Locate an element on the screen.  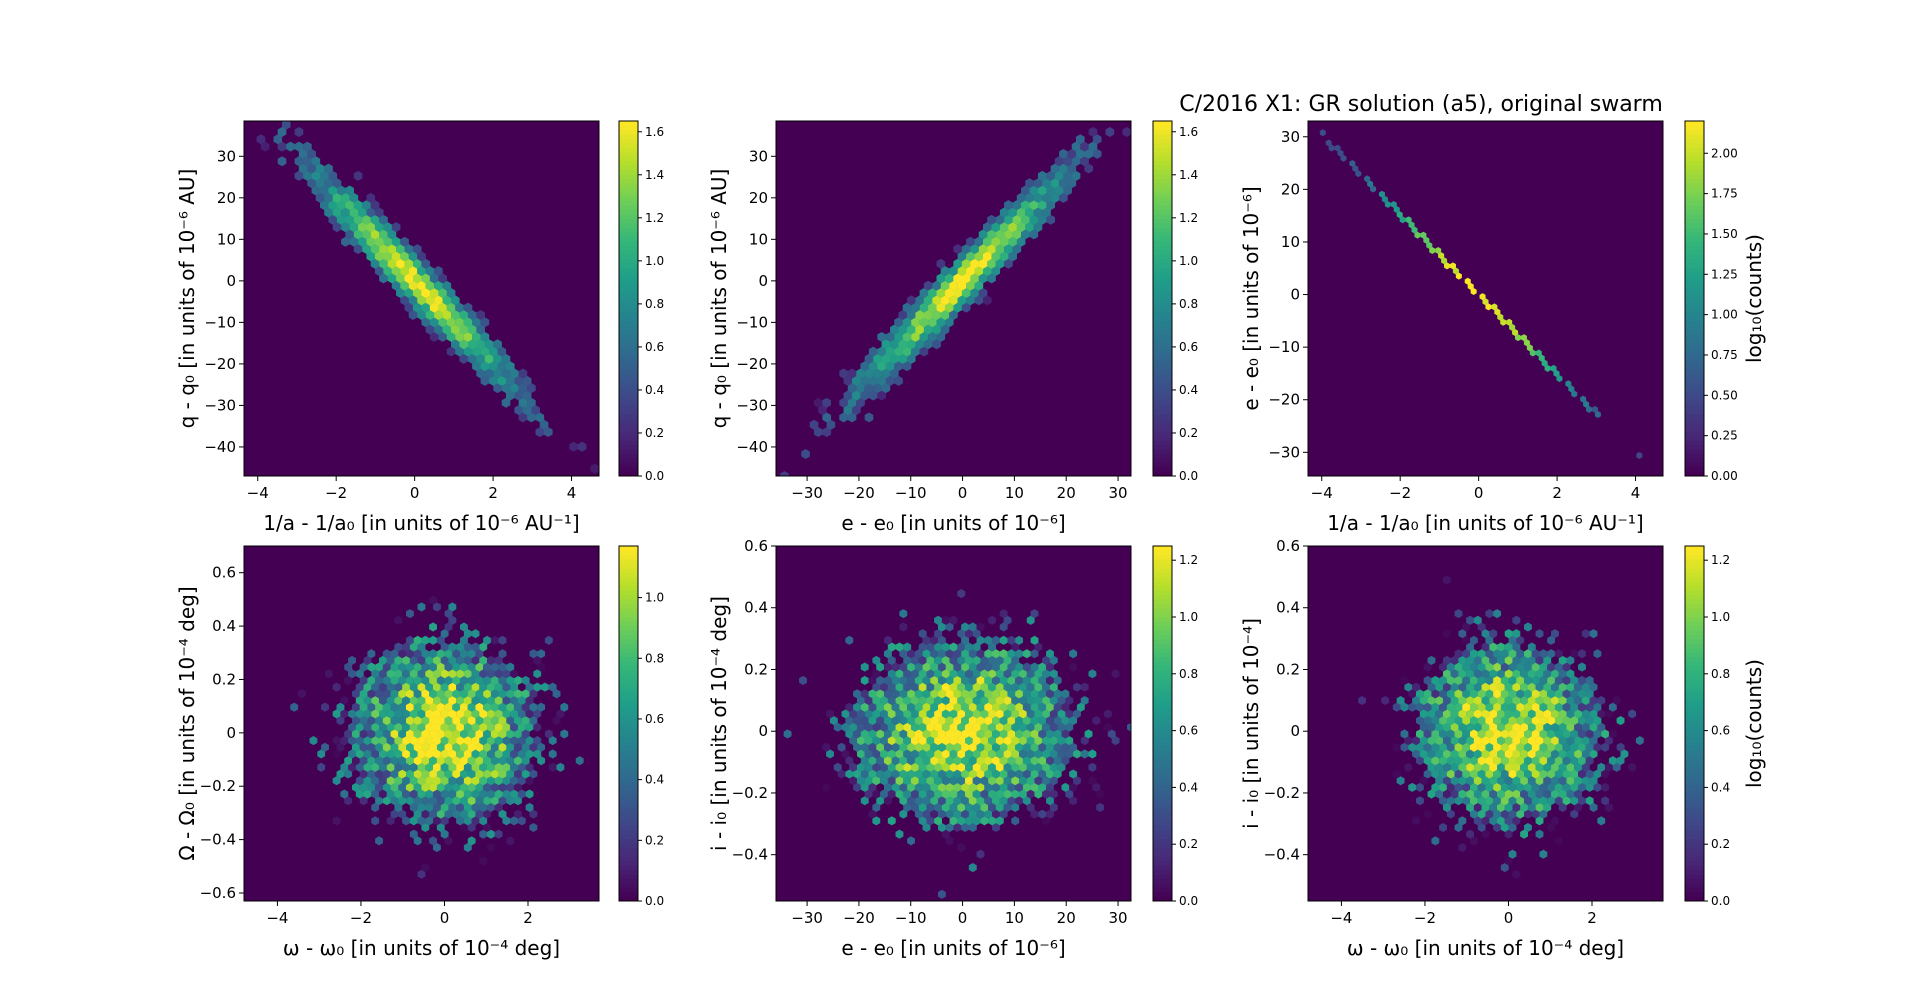
y-tick-label: 0.6 is located at coordinates (224, 573).